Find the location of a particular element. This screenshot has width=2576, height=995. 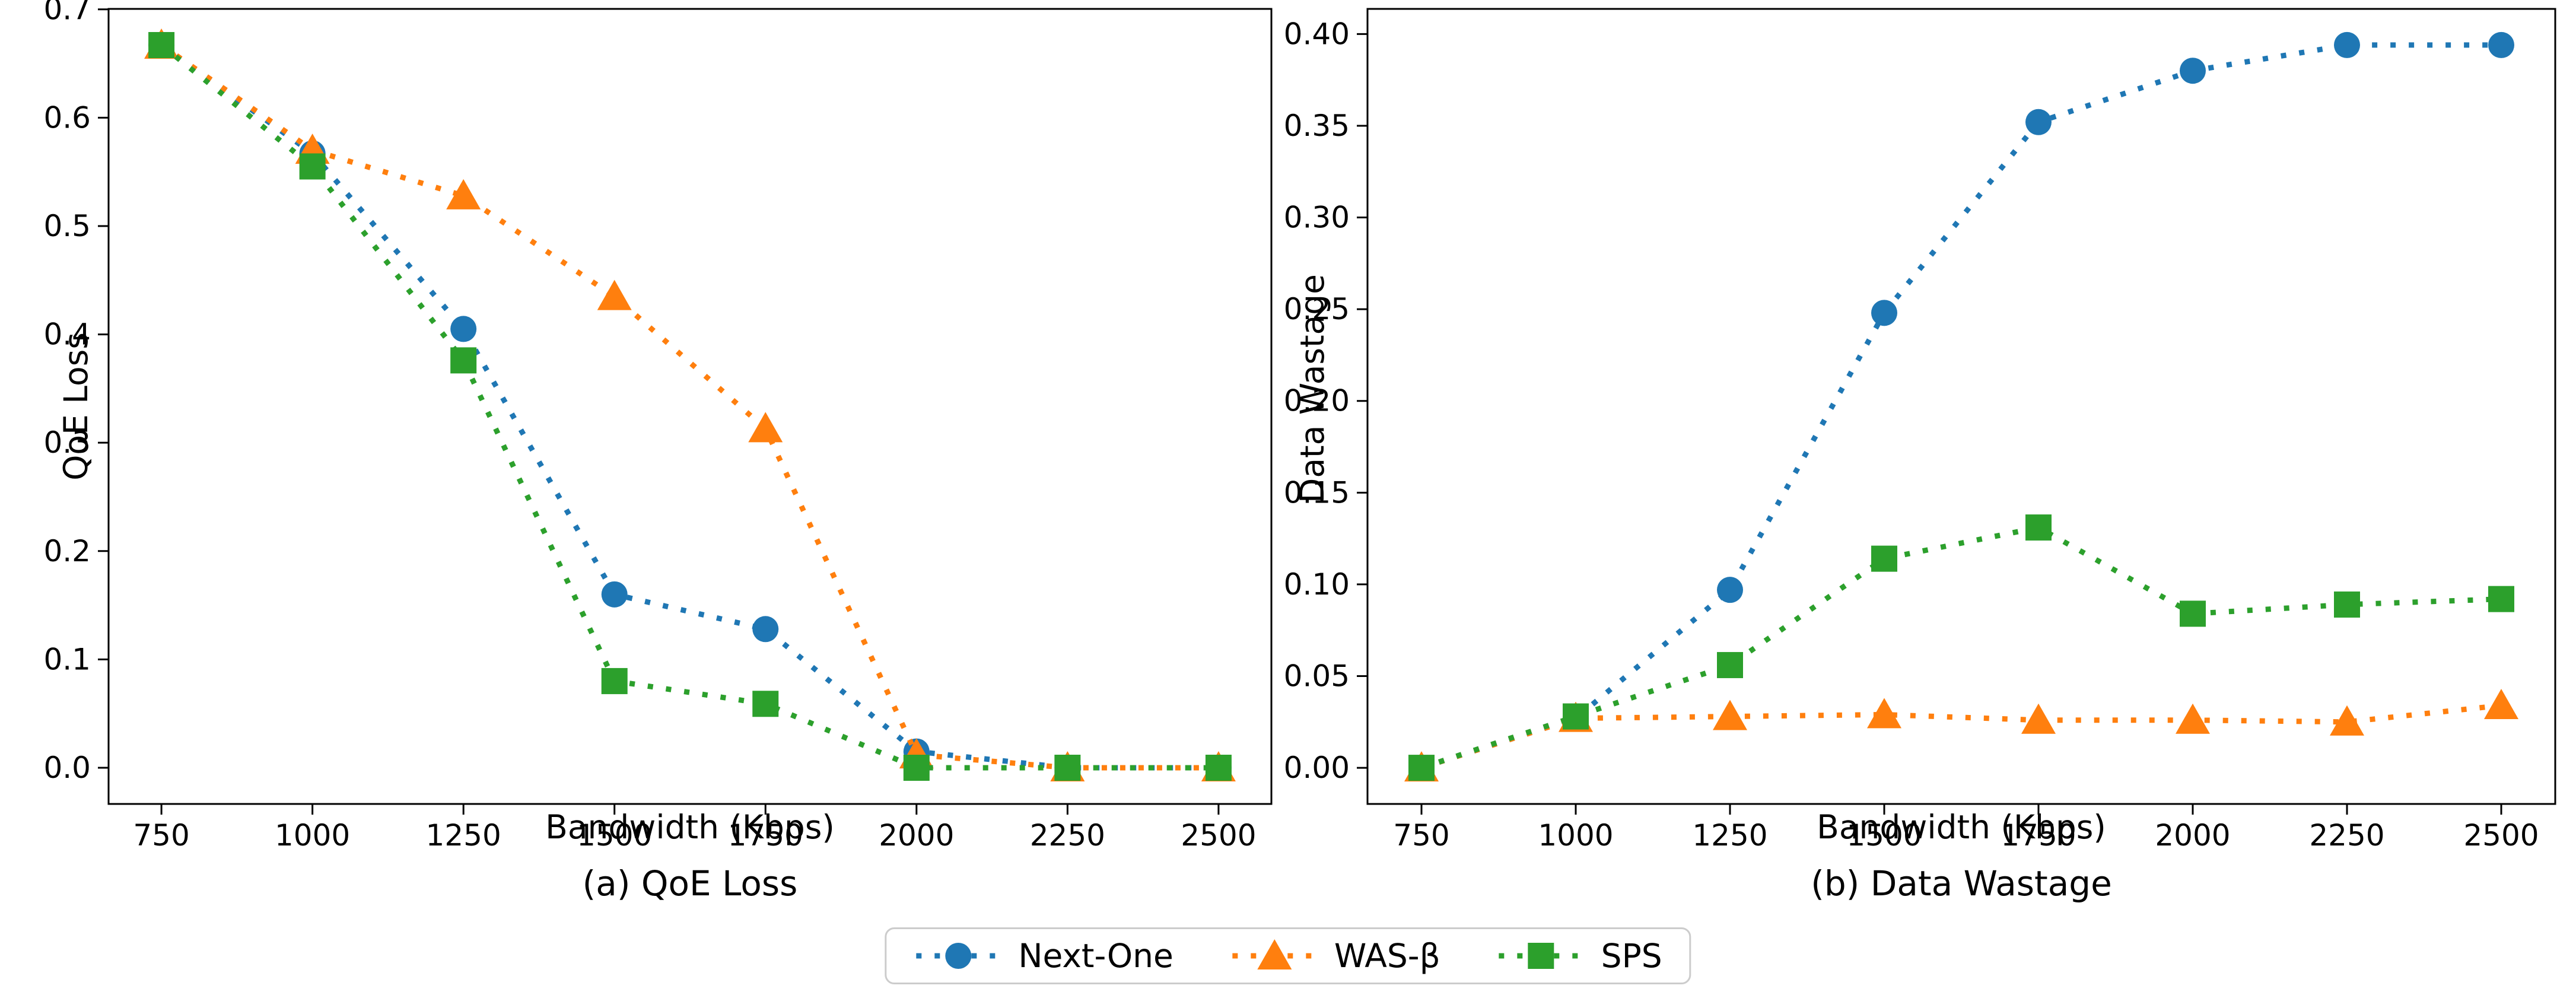

legend-marker-circle is located at coordinates (958, 956).